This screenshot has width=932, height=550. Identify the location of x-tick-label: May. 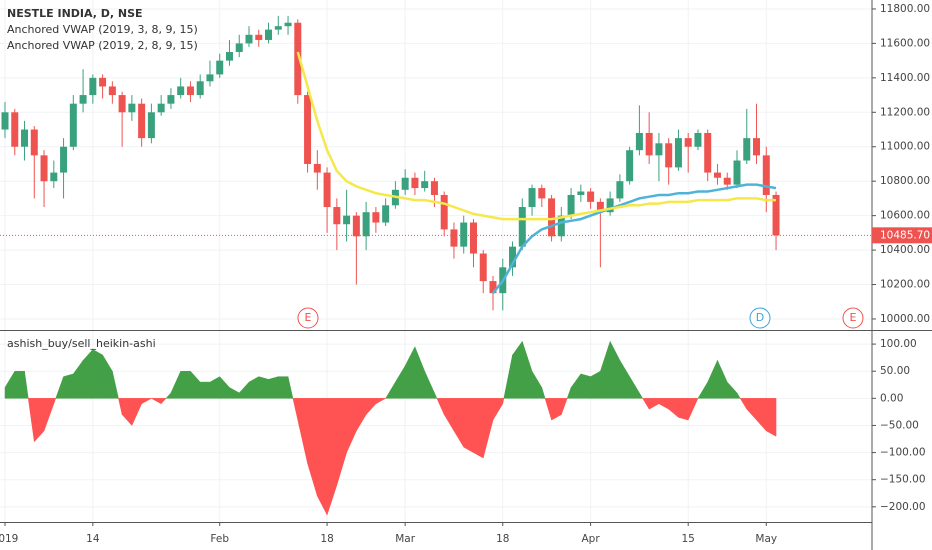
(766, 539).